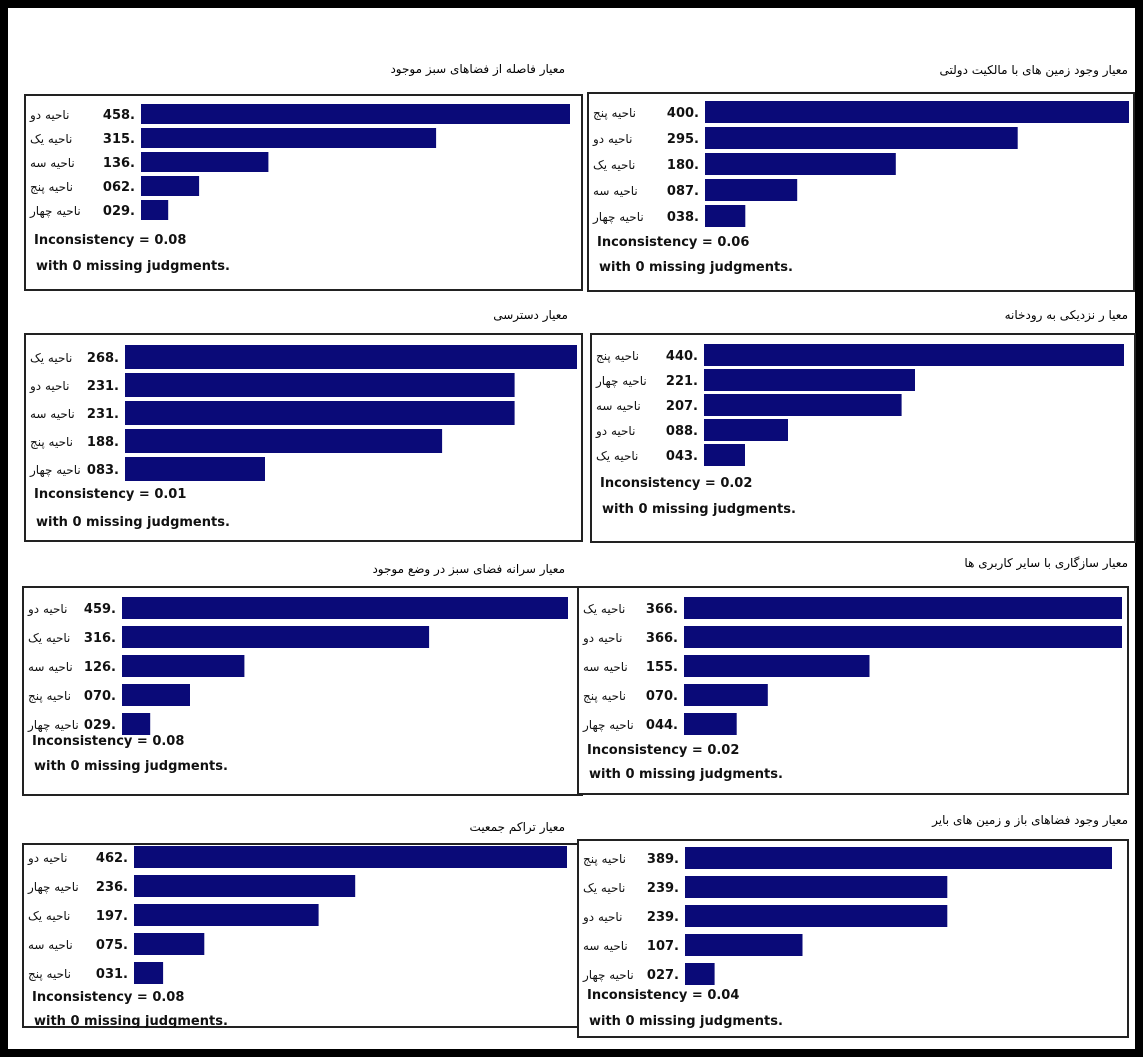 This screenshot has width=1143, height=1057. What do you see at coordinates (468, 569) in the screenshot?
I see `panel-title: معیار سرانه فضای سبز در وضع موجود` at bounding box center [468, 569].